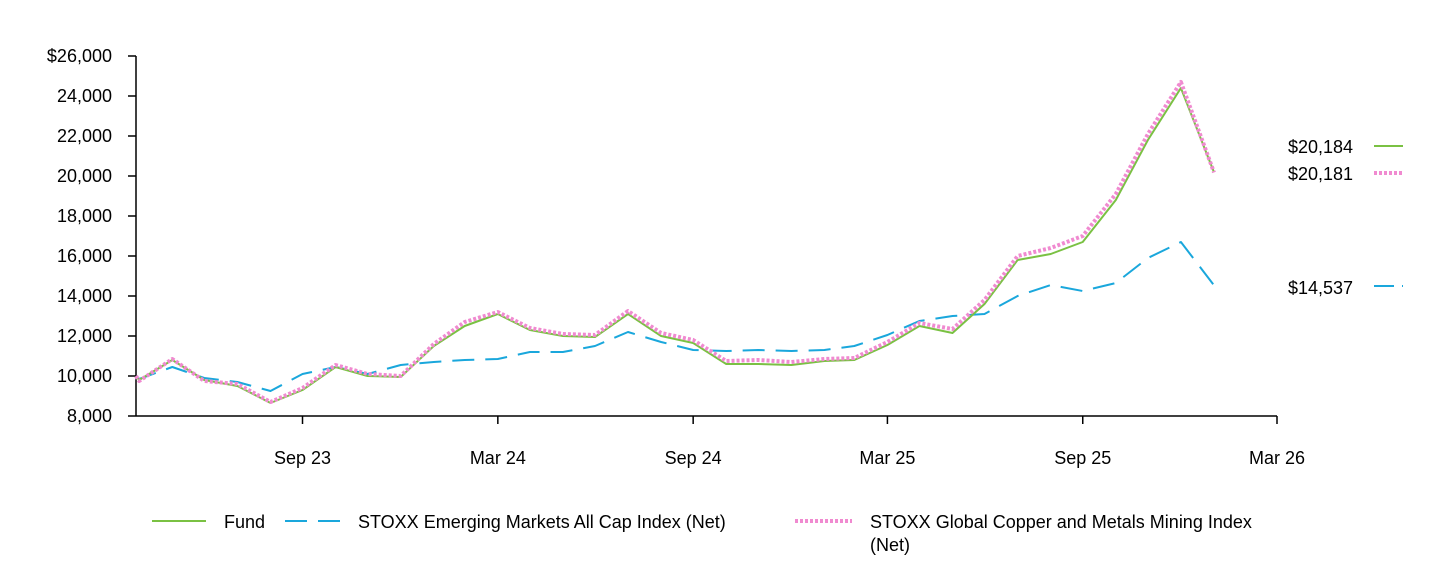  What do you see at coordinates (84, 176) in the screenshot?
I see `y-tick-label: 20,000` at bounding box center [84, 176].